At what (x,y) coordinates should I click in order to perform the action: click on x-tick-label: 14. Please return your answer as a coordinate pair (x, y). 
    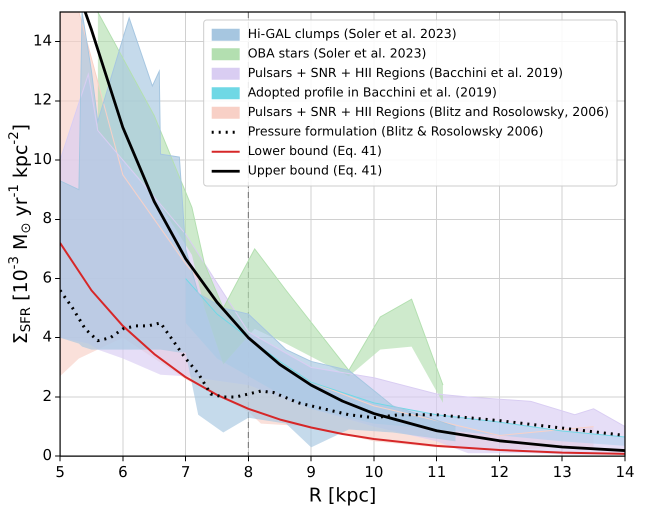
    Looking at the image, I should click on (625, 472).